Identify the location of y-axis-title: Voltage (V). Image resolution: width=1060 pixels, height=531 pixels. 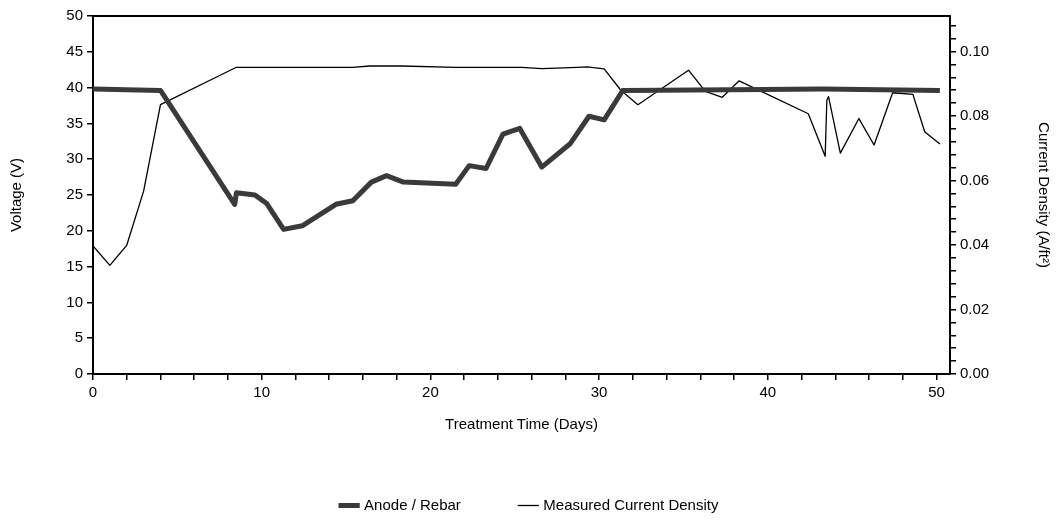
(16, 195).